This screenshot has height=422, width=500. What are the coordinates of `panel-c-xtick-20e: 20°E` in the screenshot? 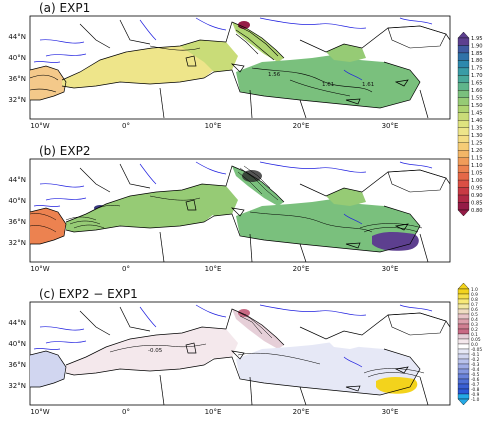 It's located at (301, 412).